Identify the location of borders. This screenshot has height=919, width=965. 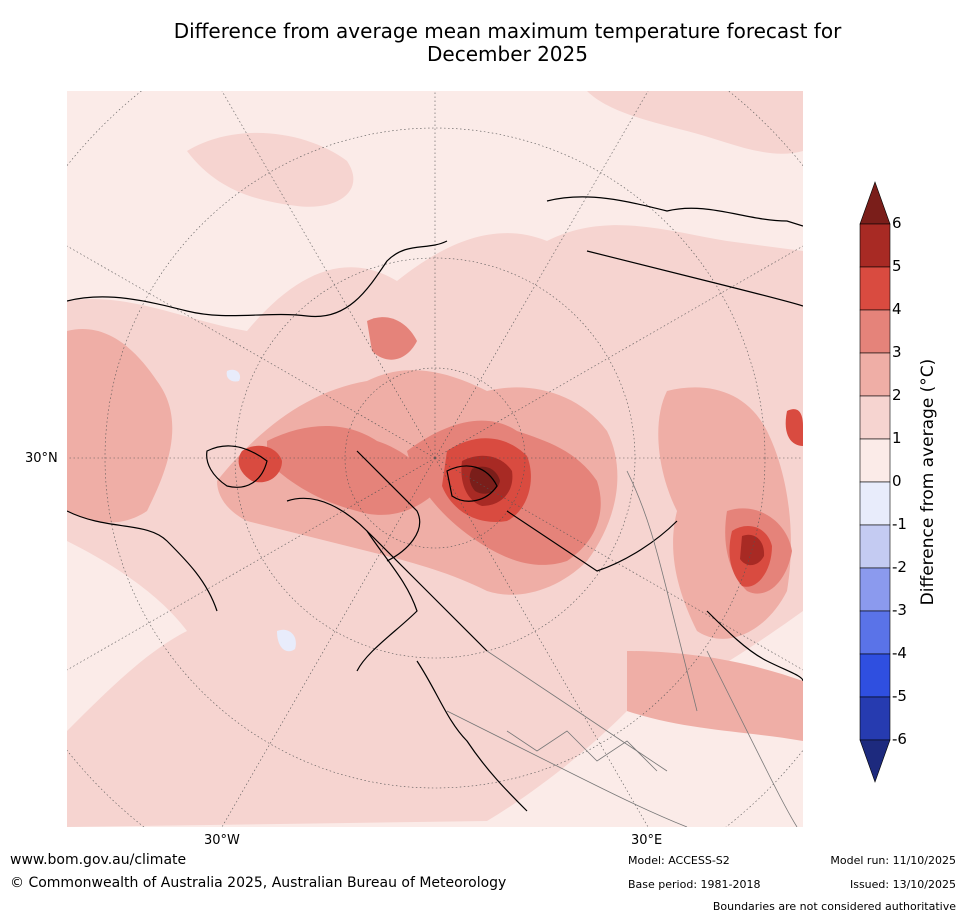
(622, 648).